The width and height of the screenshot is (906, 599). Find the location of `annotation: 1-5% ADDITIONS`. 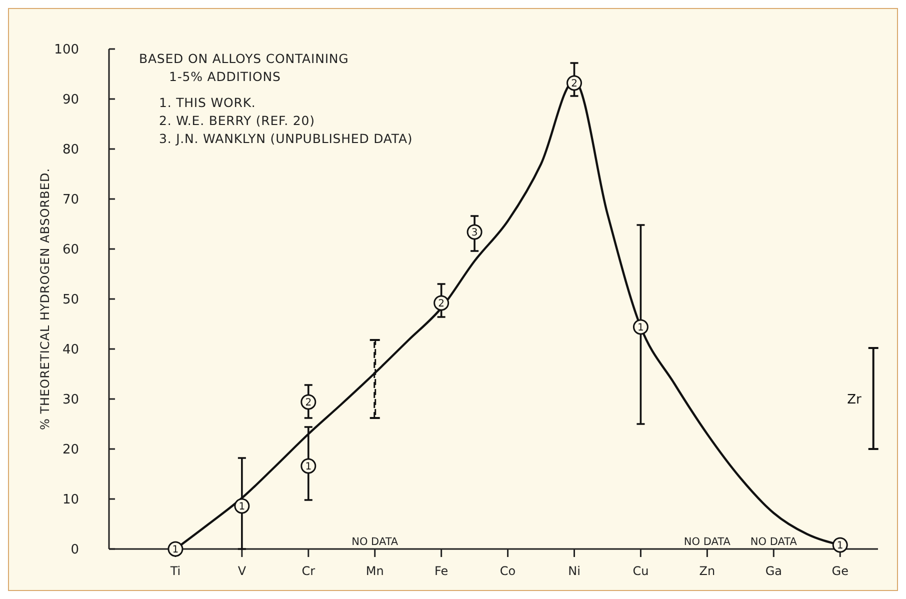

annotation: 1-5% ADDITIONS is located at coordinates (225, 76).